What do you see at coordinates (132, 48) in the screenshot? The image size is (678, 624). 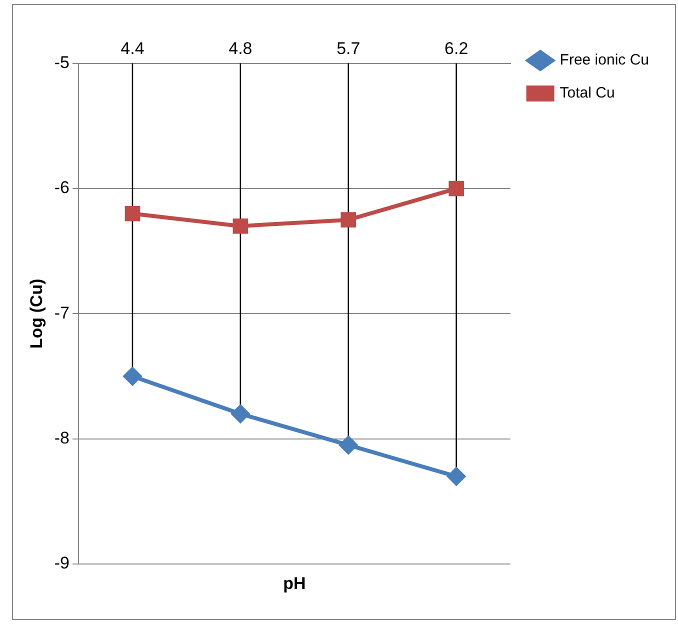 I see `x-tick-label: 4.4` at bounding box center [132, 48].